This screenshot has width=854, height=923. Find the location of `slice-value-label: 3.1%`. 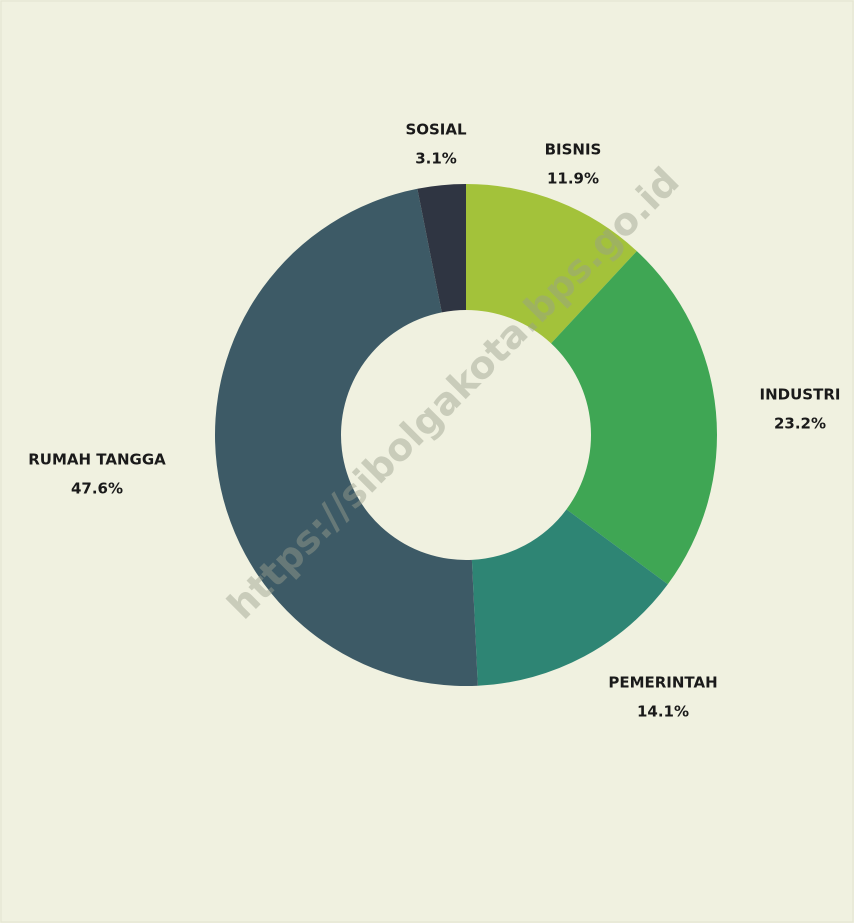

slice-value-label: 3.1% is located at coordinates (436, 159).